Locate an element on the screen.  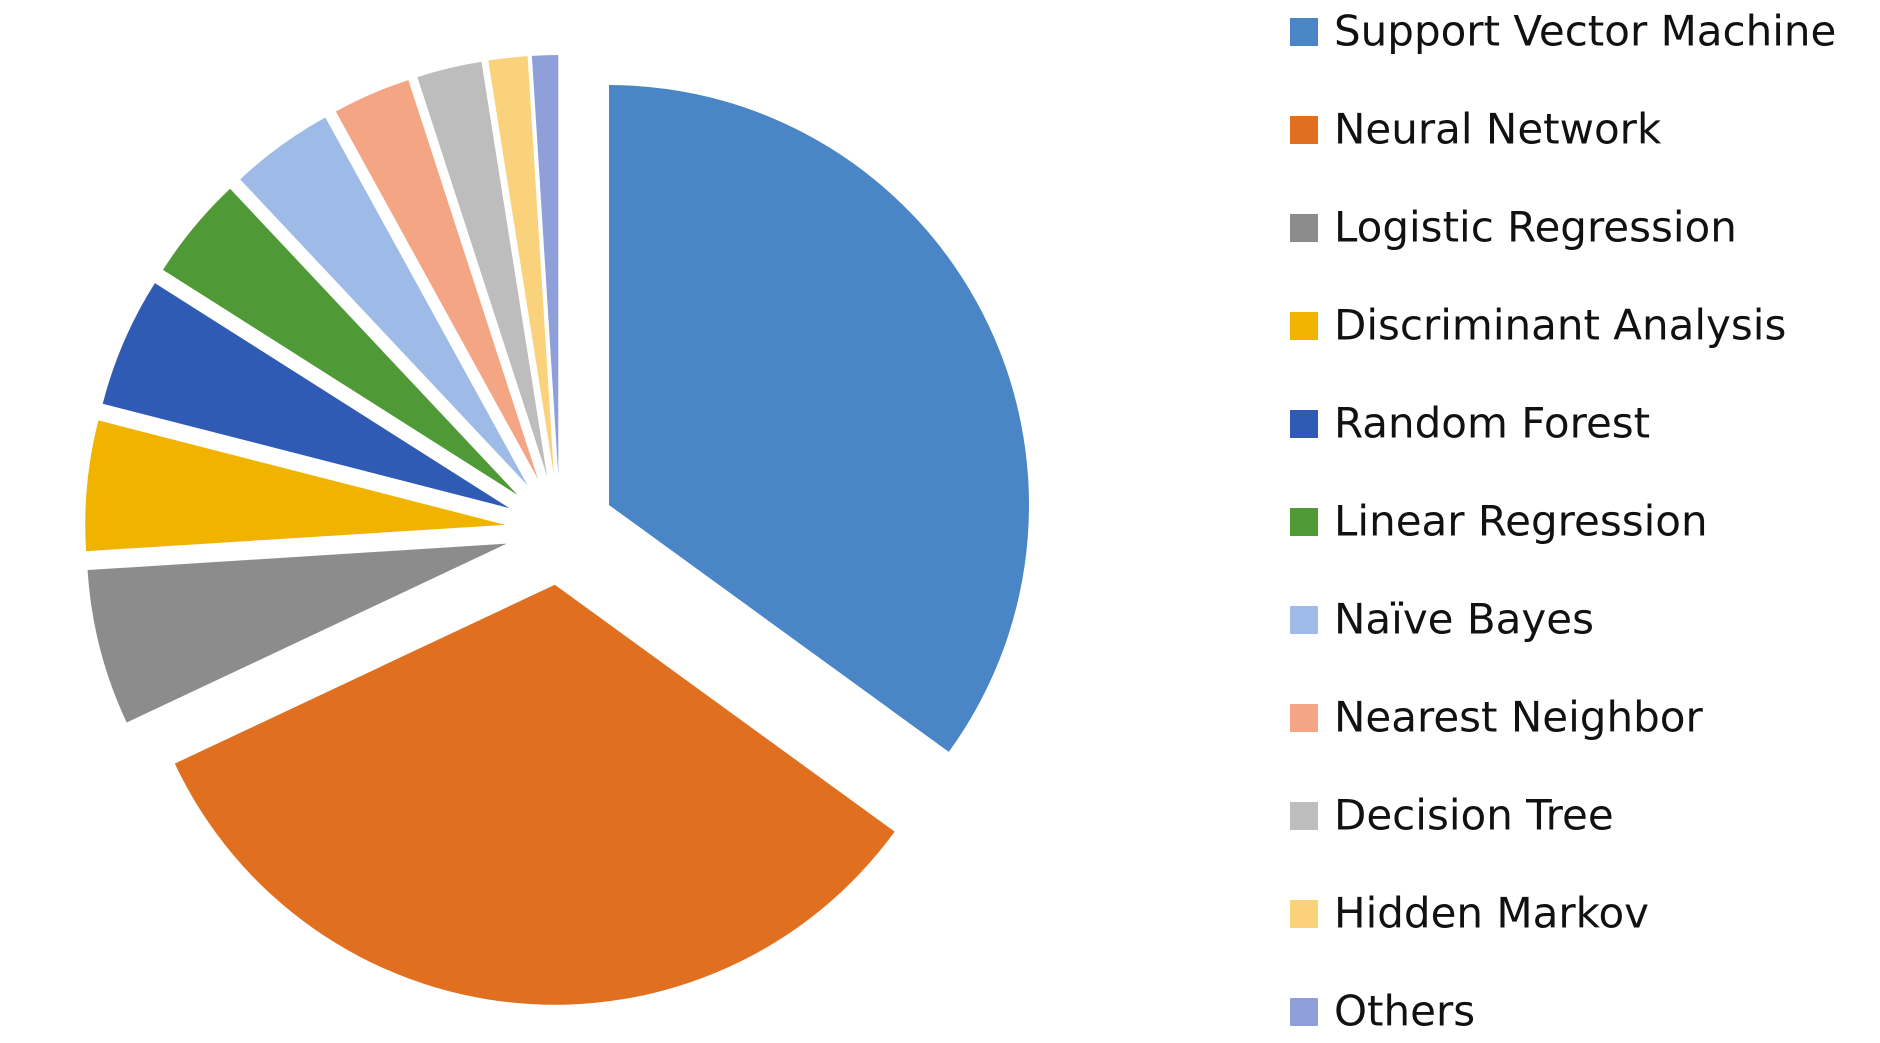
legend-label: Hidden Markov is located at coordinates (1491, 913).